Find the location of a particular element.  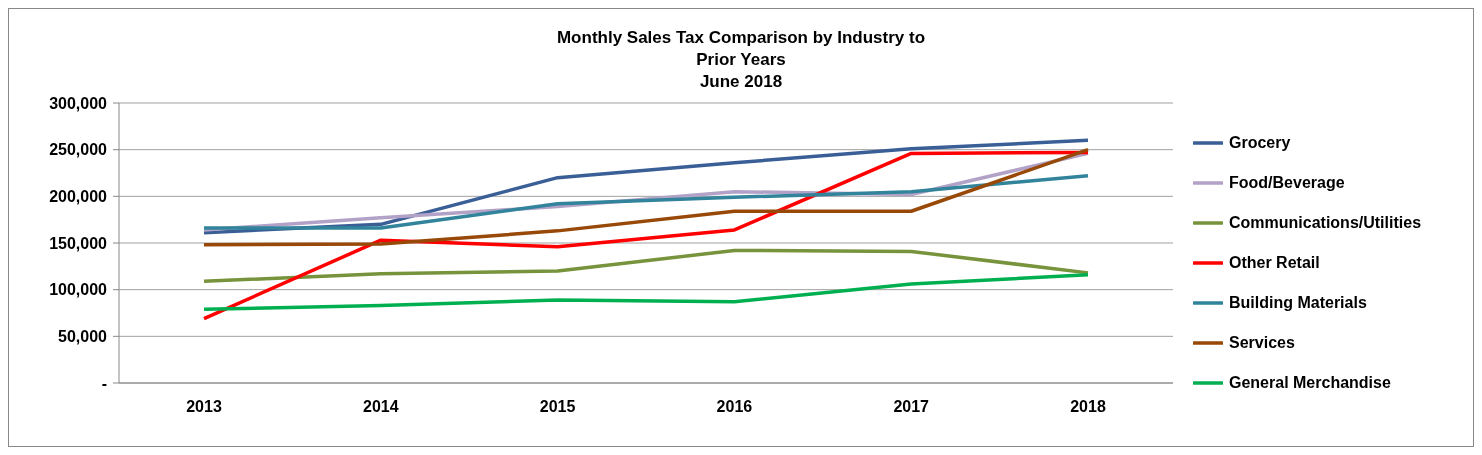

x-tick-label: 2013 is located at coordinates (204, 407).